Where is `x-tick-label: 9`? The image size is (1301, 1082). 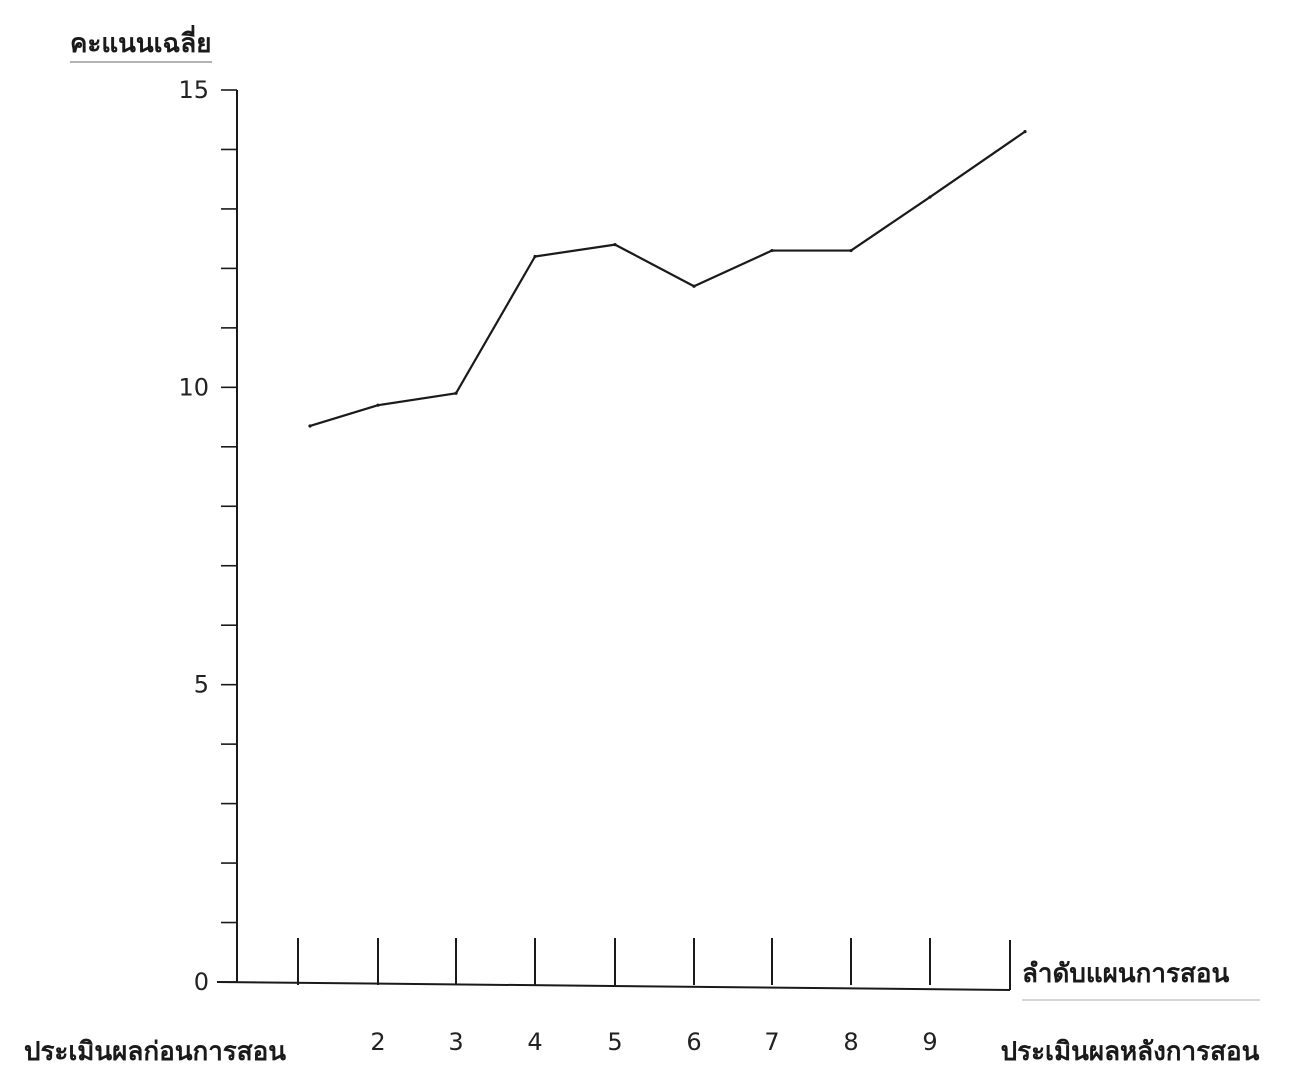
x-tick-label: 9 is located at coordinates (929, 1042).